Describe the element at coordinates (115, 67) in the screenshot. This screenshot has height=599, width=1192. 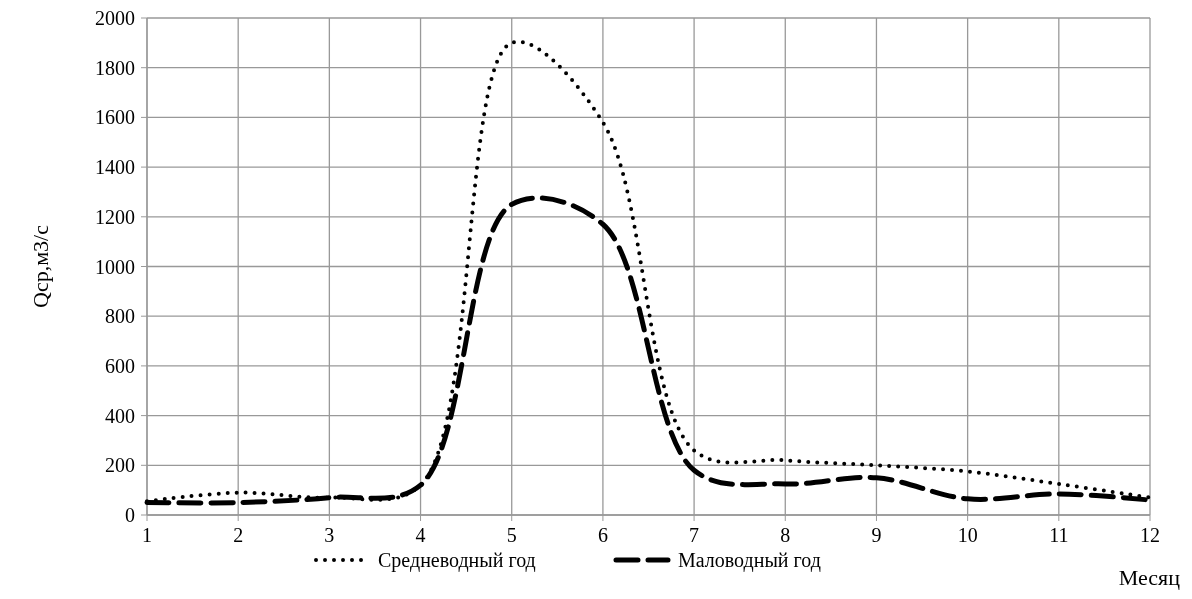
I see `y-tick-label: 1800` at that location.